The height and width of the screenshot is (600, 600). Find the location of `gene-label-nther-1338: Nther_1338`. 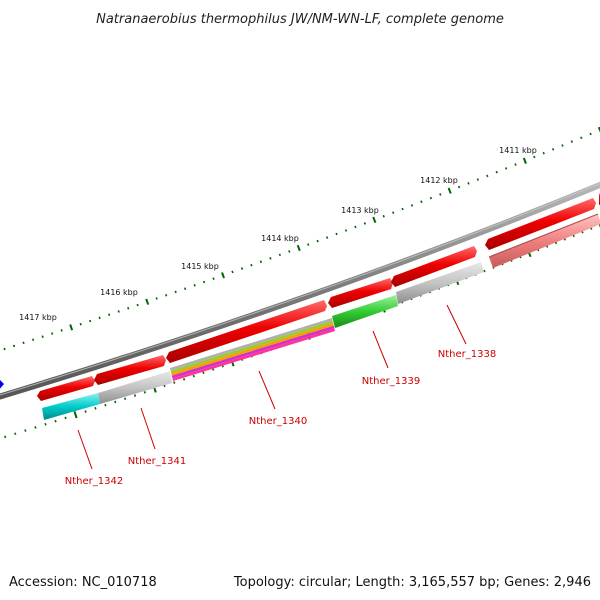

gene-label-nther-1338: Nther_1338 is located at coordinates (467, 354).